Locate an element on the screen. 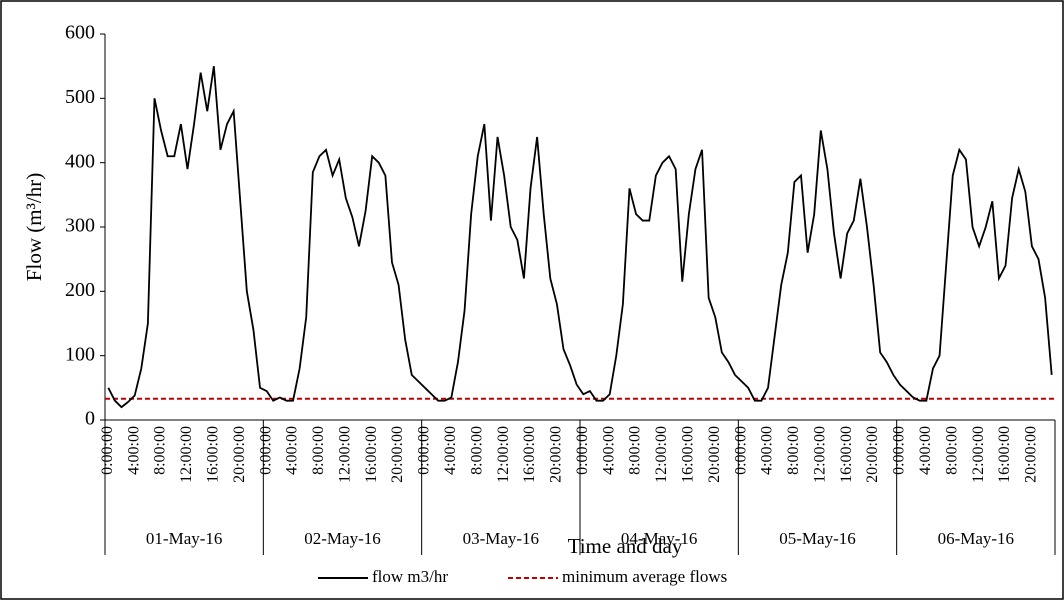  y-tick-label: 500 is located at coordinates (80, 97).